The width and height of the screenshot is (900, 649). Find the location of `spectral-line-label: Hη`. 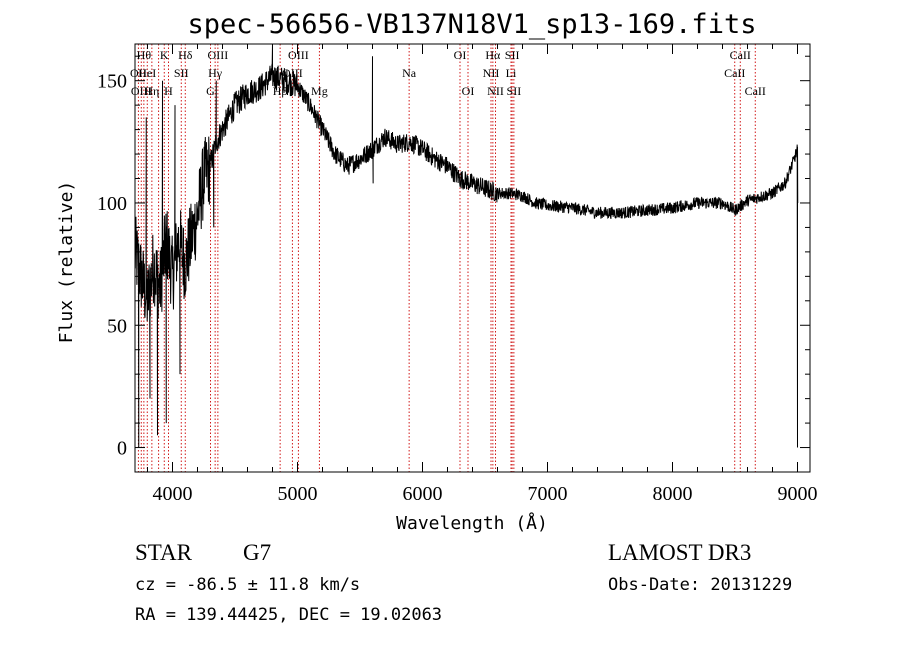

spectral-line-label: Hη is located at coordinates (151, 91).